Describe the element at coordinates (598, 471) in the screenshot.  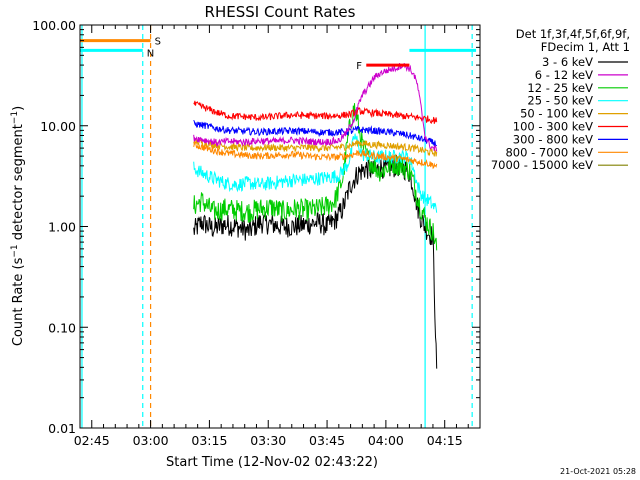
I see `generated-timestamp: 21-Oct-2021 05:28` at that location.